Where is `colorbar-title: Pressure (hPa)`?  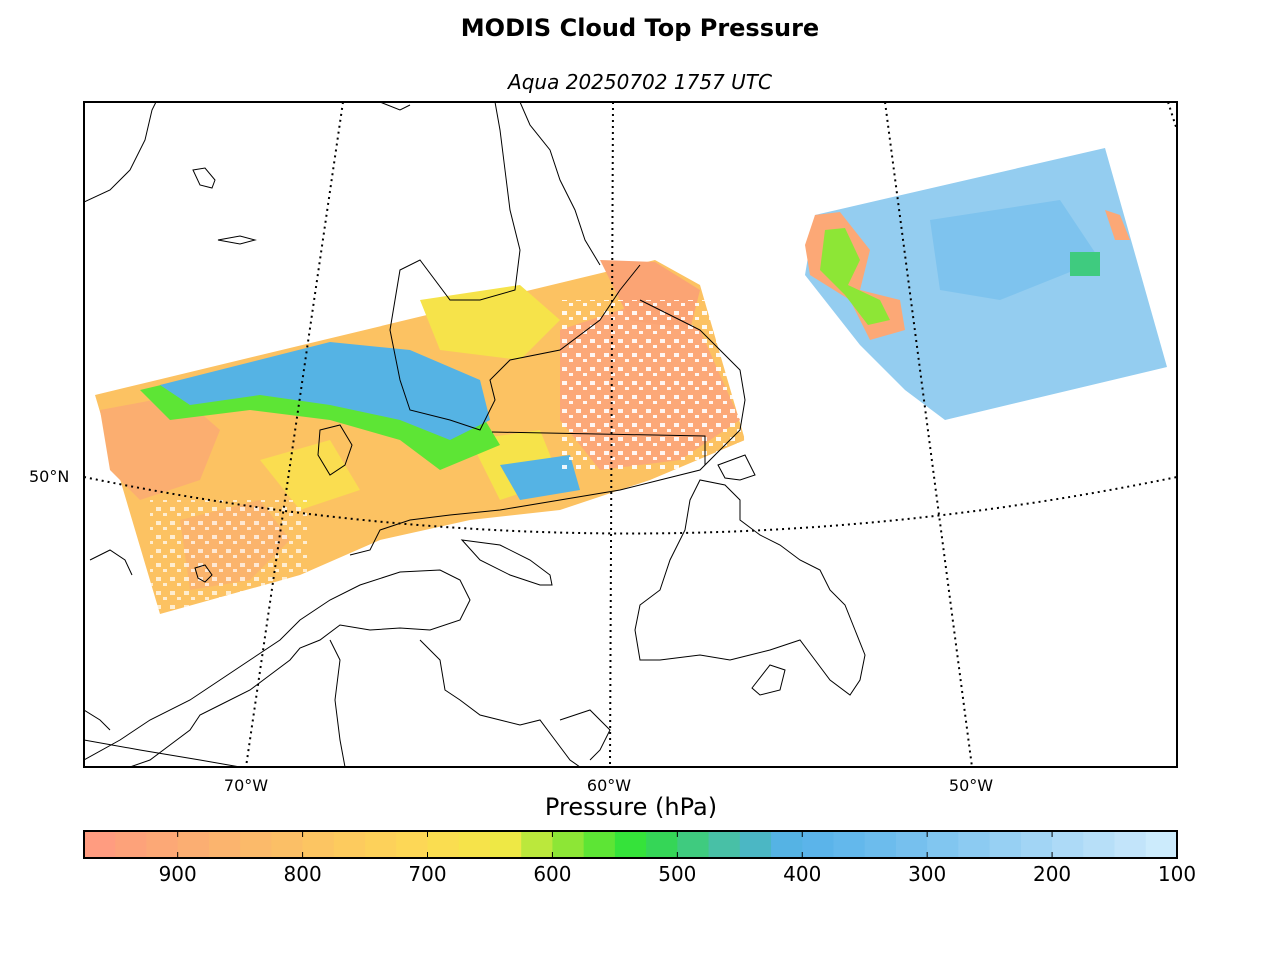
colorbar-title: Pressure (hPa) is located at coordinates (631, 807).